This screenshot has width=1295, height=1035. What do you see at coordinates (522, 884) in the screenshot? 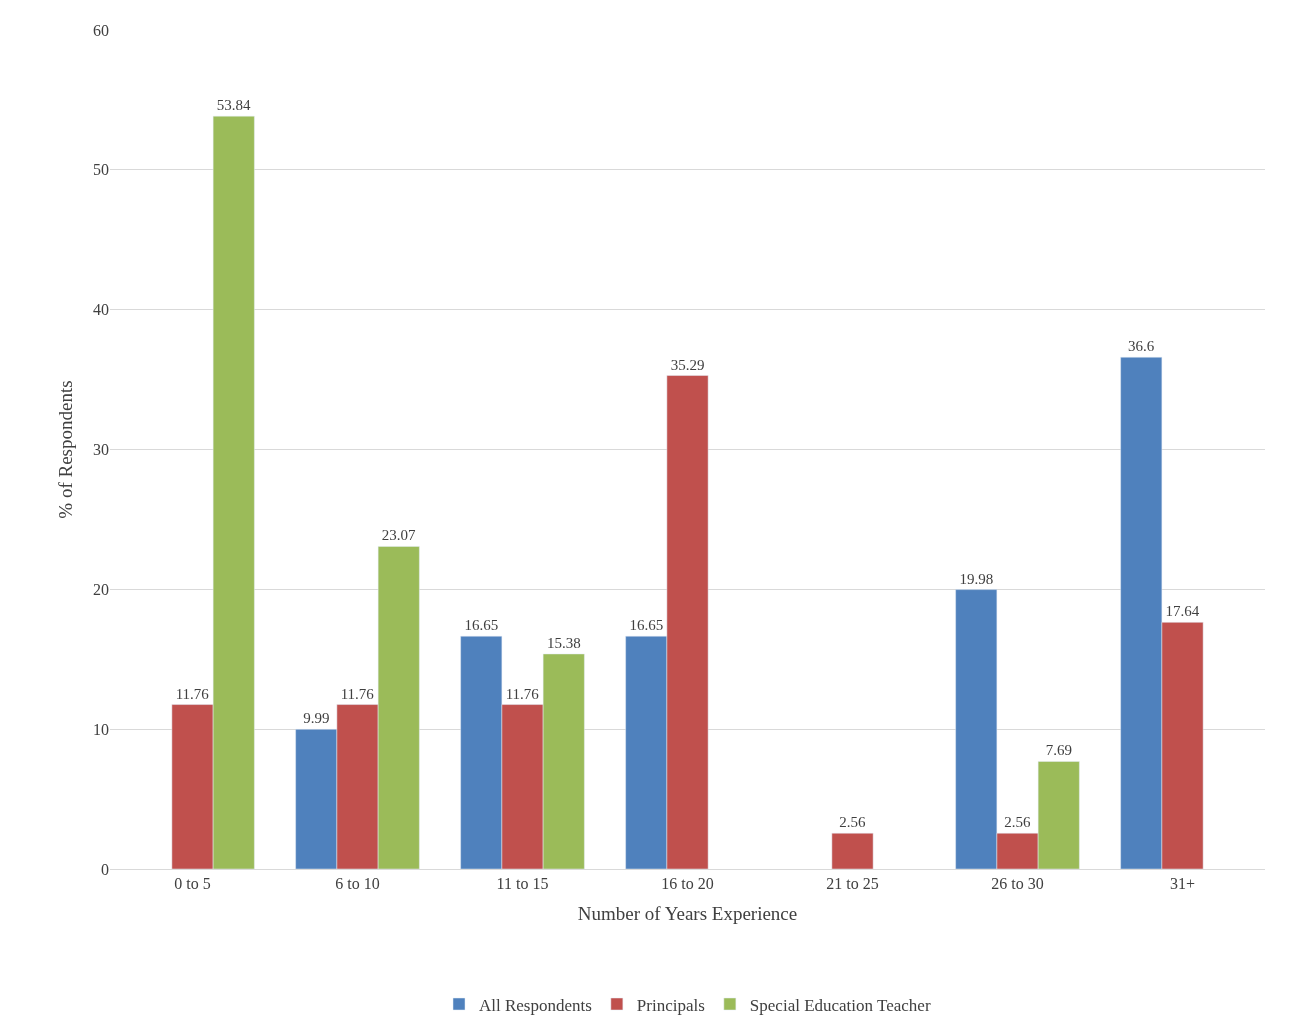
I see `x-tick-label: 11 to 15` at bounding box center [522, 884].